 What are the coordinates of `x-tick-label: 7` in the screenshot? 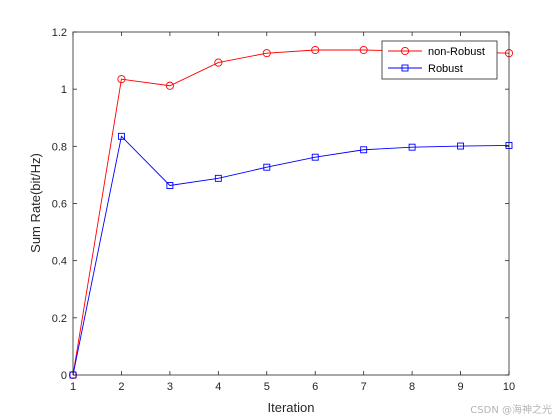 It's located at (364, 387).